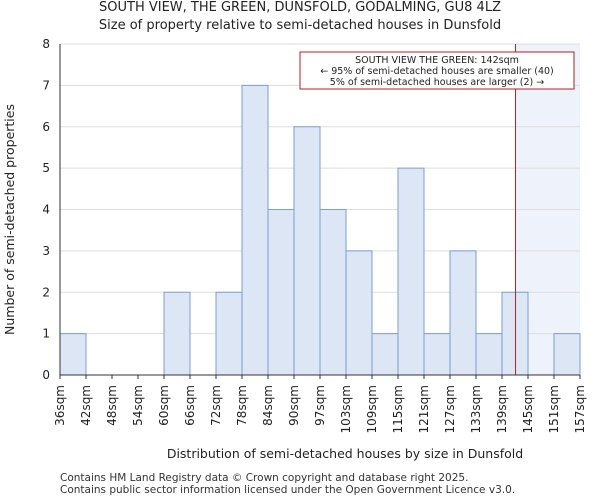 The width and height of the screenshot is (600, 500). What do you see at coordinates (476, 409) in the screenshot?
I see `x-tick-label: 133sqm` at bounding box center [476, 409].